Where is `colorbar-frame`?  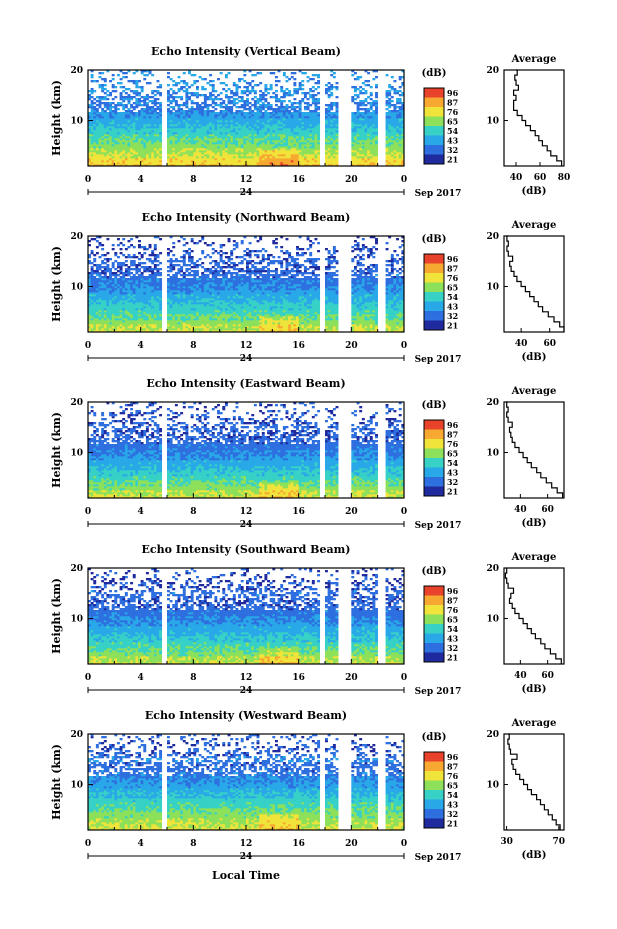
colorbar-frame is located at coordinates (434, 458).